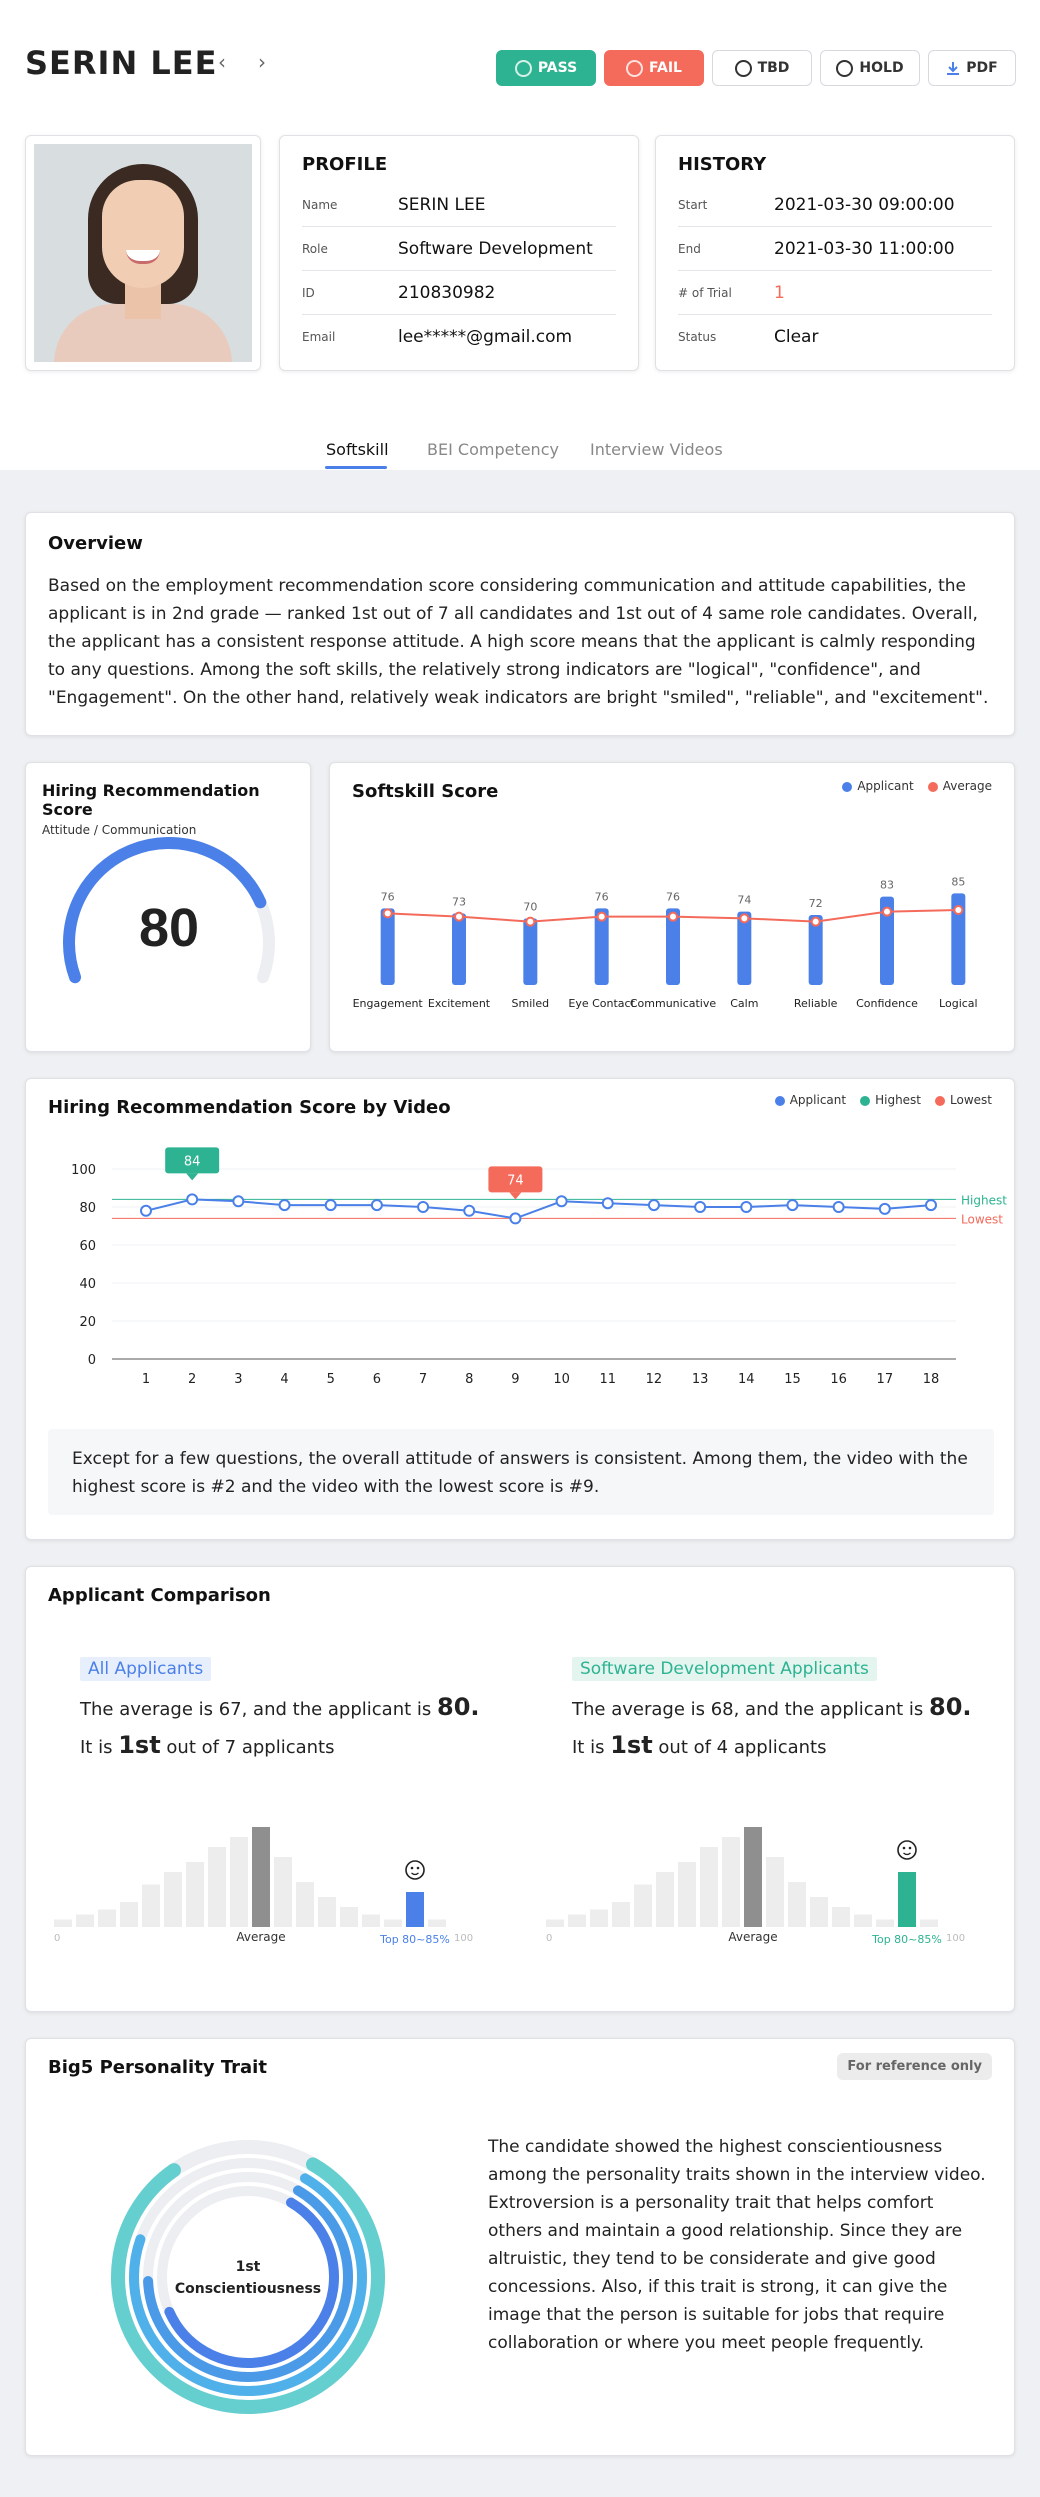  What do you see at coordinates (146, 1379) in the screenshot?
I see `x-tick-label: 1` at bounding box center [146, 1379].